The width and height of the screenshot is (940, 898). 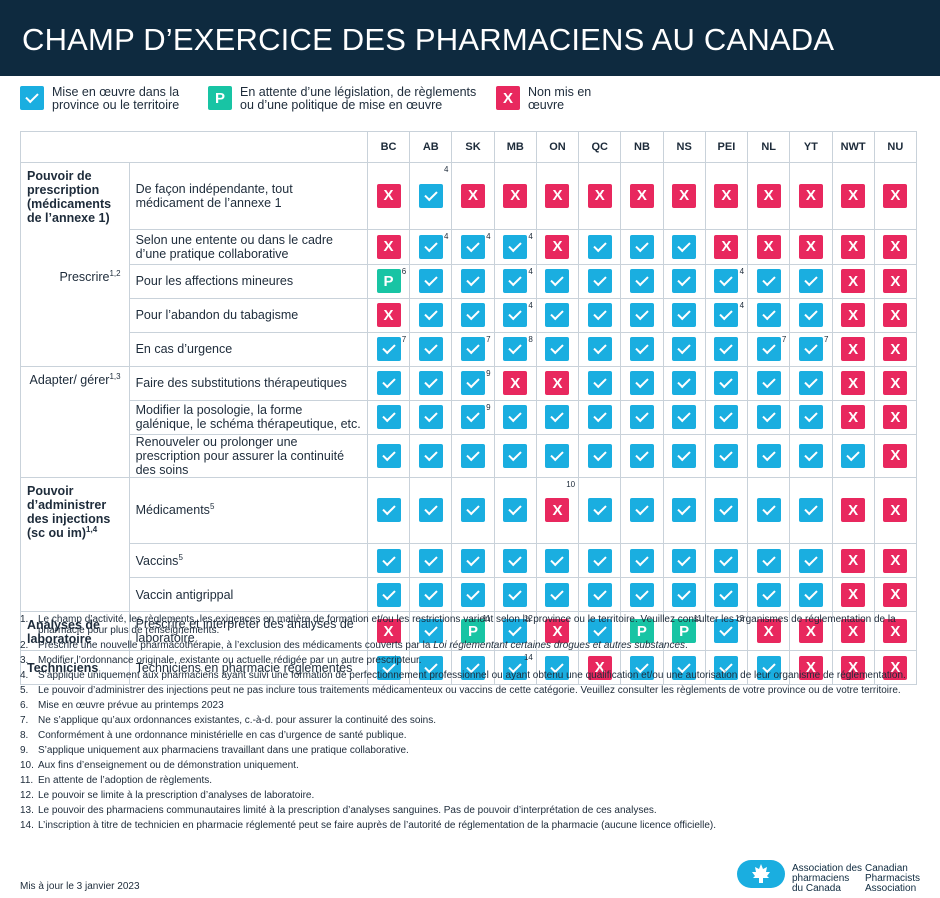 I want to click on jurisdiction-header: NWT, so click(x=853, y=147).